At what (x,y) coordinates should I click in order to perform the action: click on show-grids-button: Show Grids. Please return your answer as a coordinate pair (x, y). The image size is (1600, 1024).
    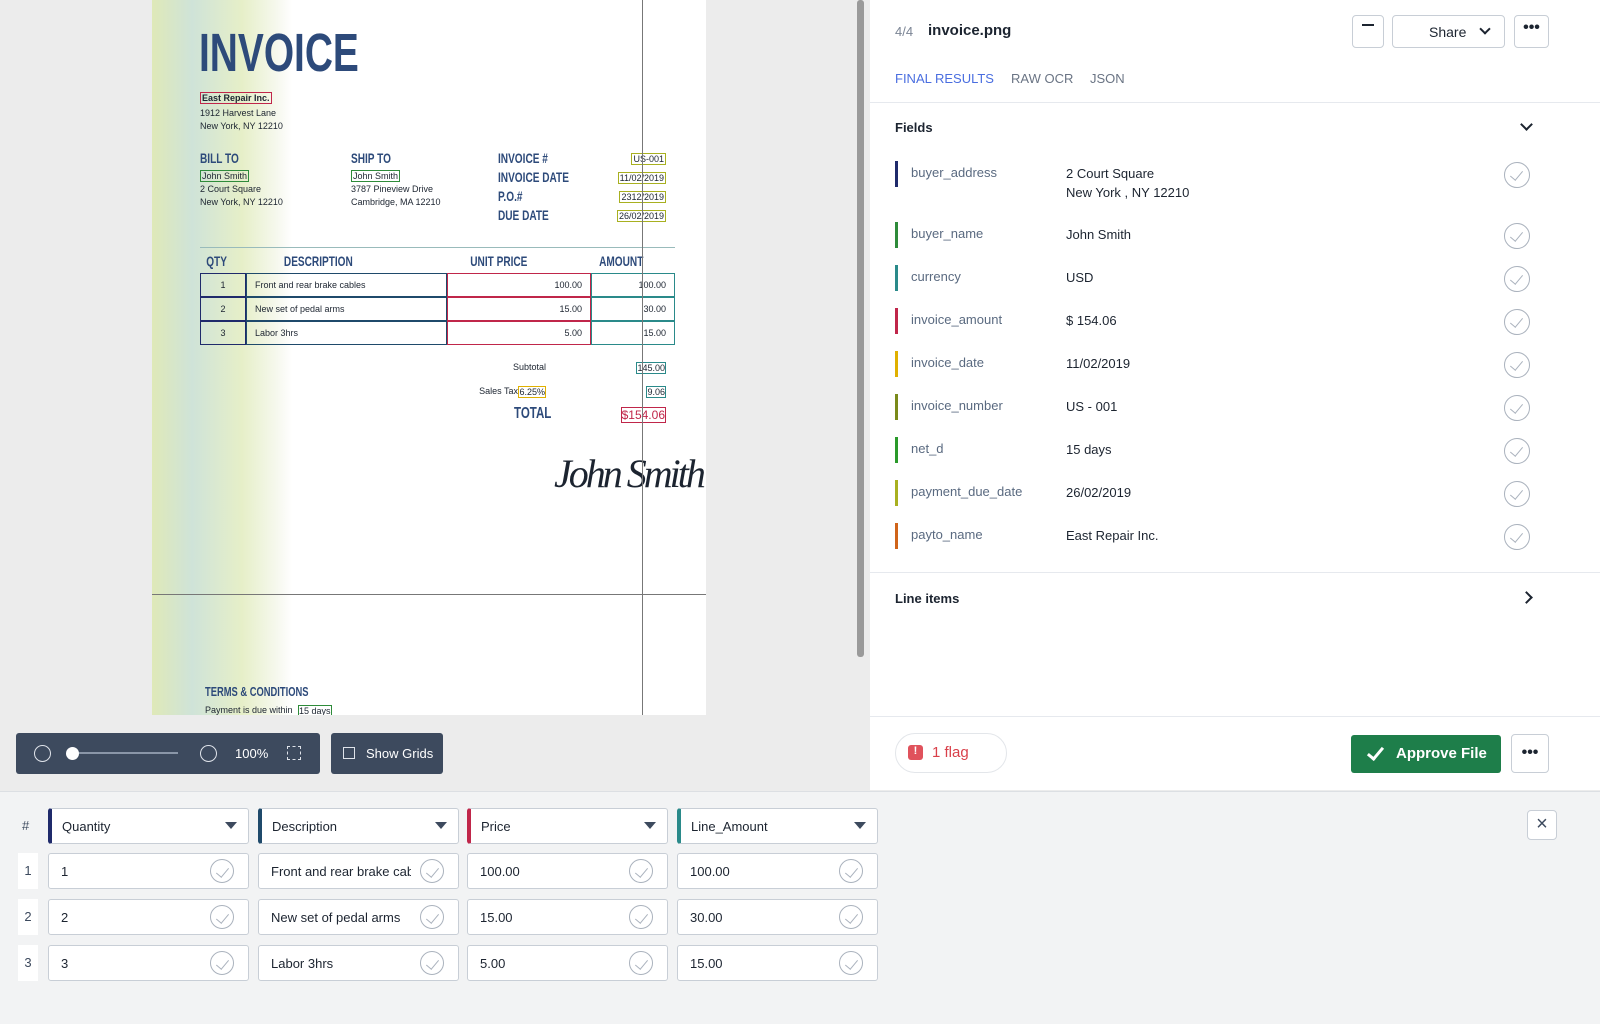
    Looking at the image, I should click on (387, 753).